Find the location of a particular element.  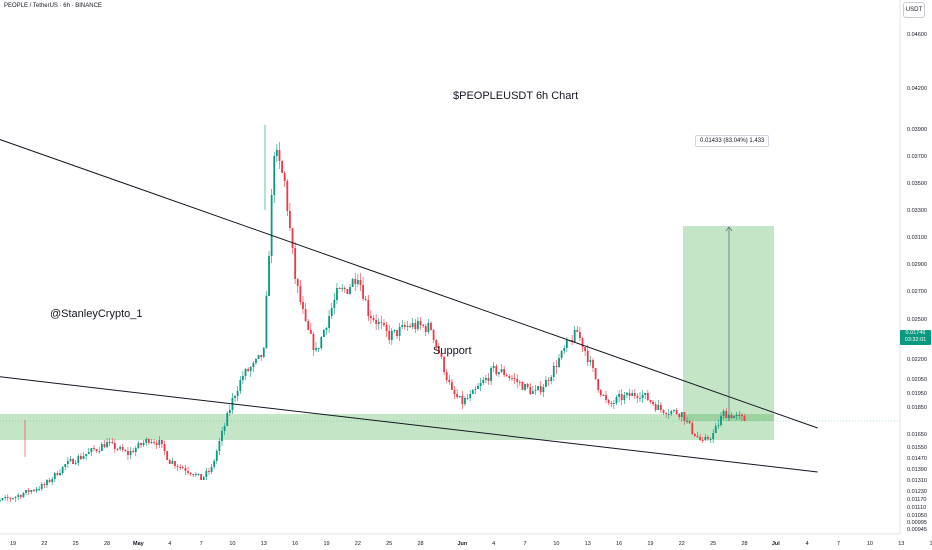

x-tick-label: Jun is located at coordinates (462, 544).